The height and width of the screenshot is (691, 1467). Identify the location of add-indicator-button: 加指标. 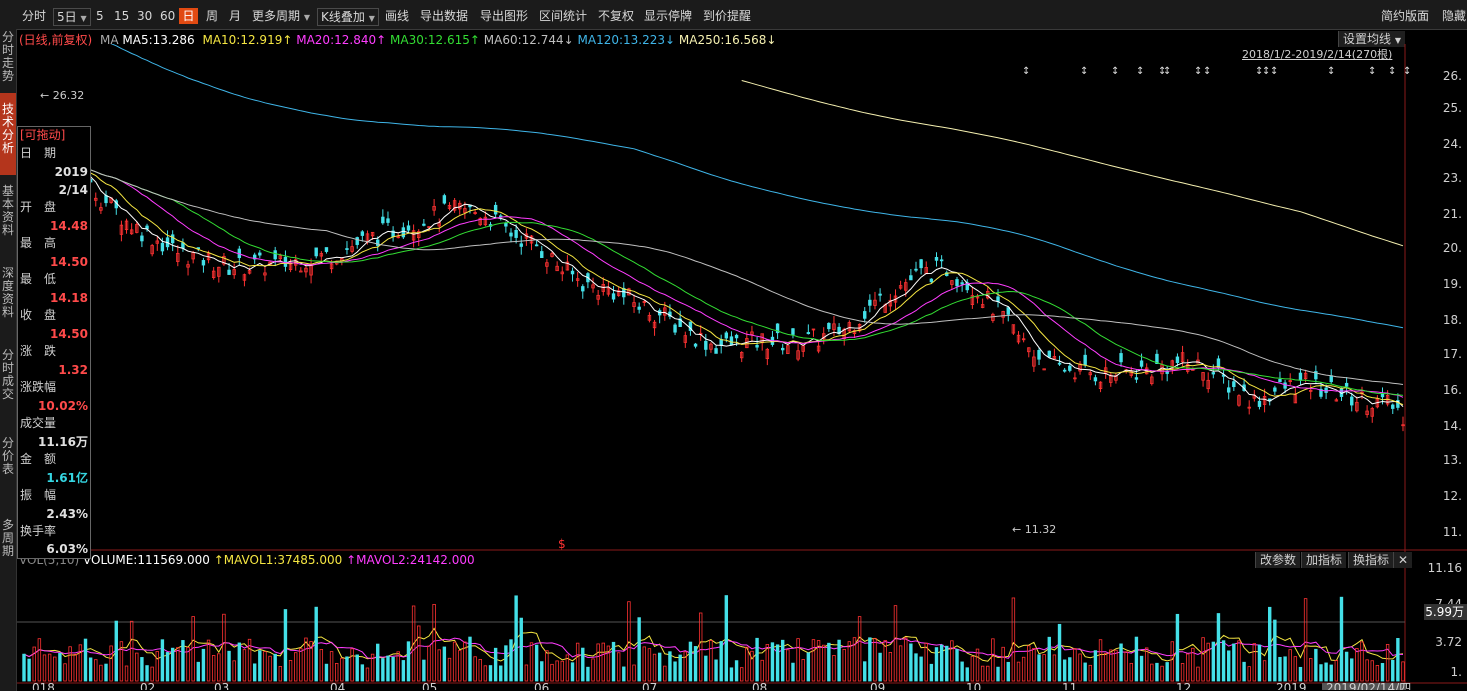
(1324, 560).